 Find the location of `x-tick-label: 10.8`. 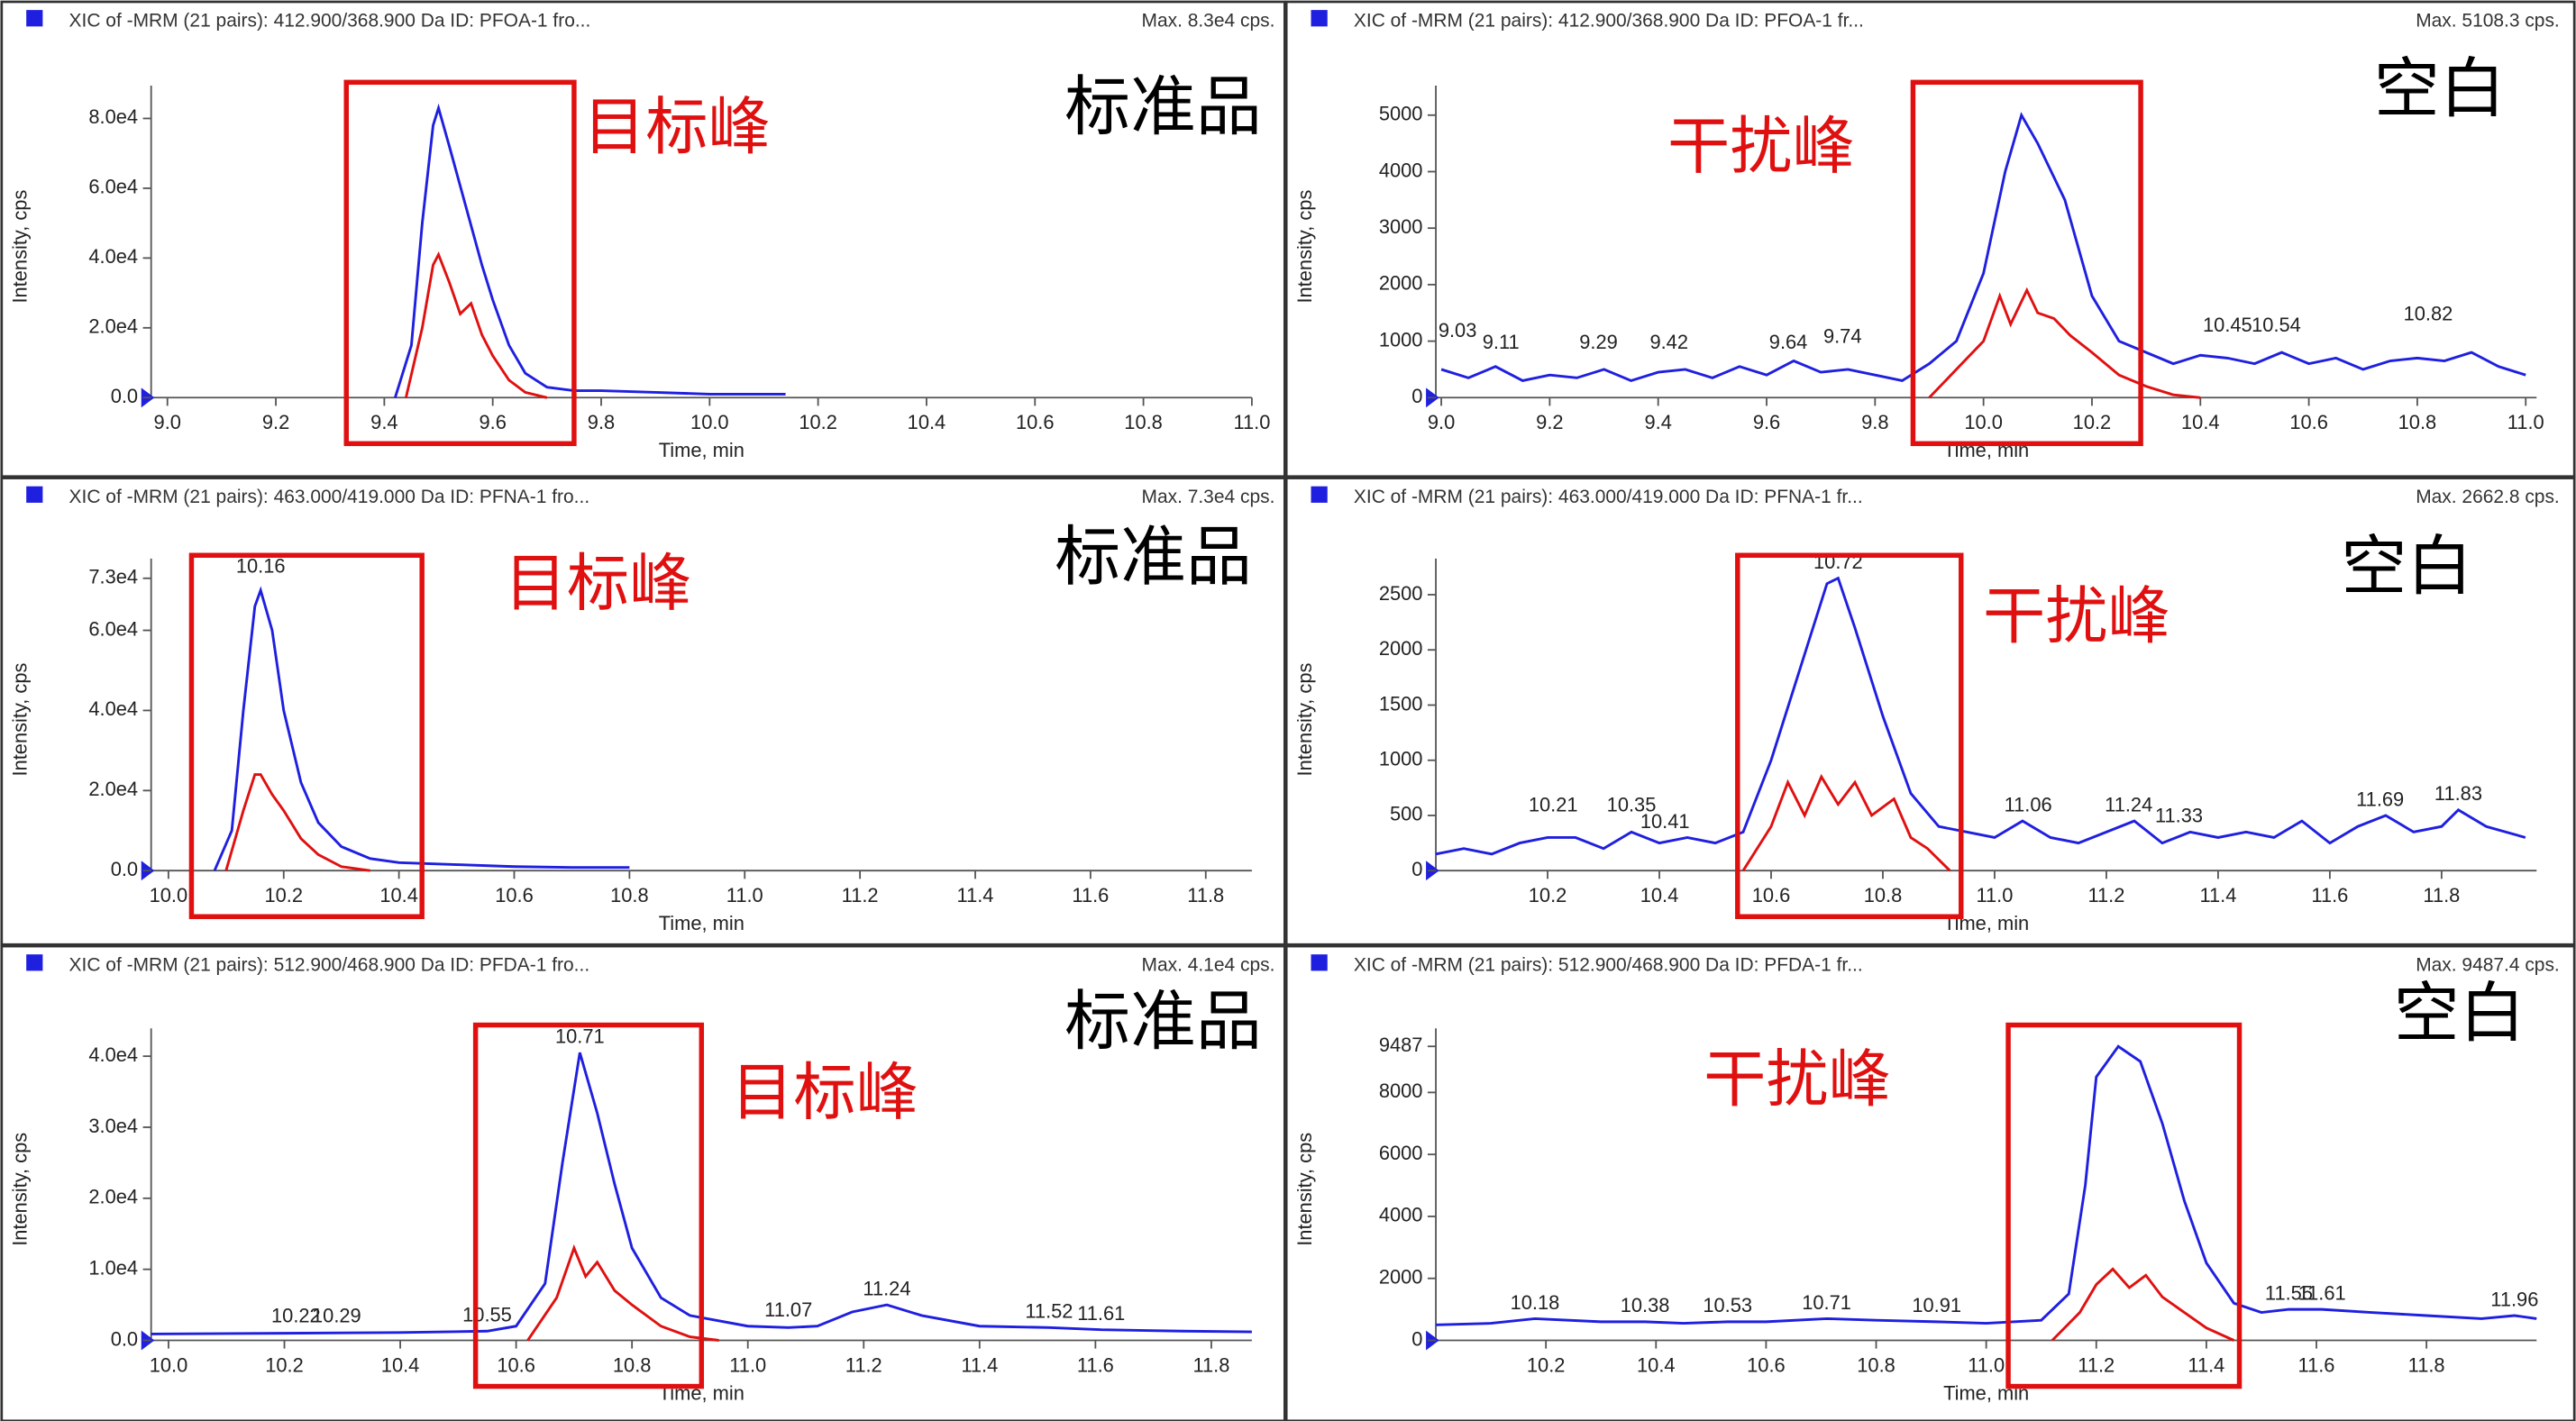

x-tick-label: 10.8 is located at coordinates (1143, 422).